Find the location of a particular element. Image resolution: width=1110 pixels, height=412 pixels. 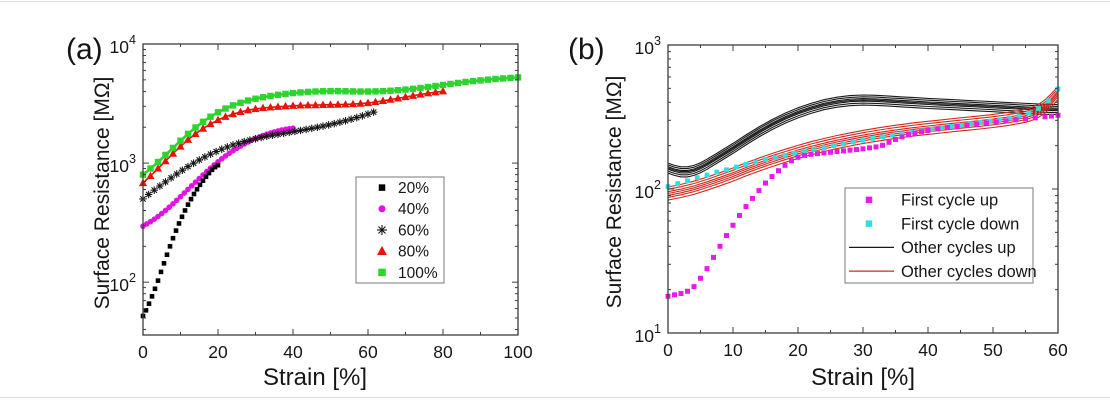

svg-text: 80 is located at coordinates (443, 352).